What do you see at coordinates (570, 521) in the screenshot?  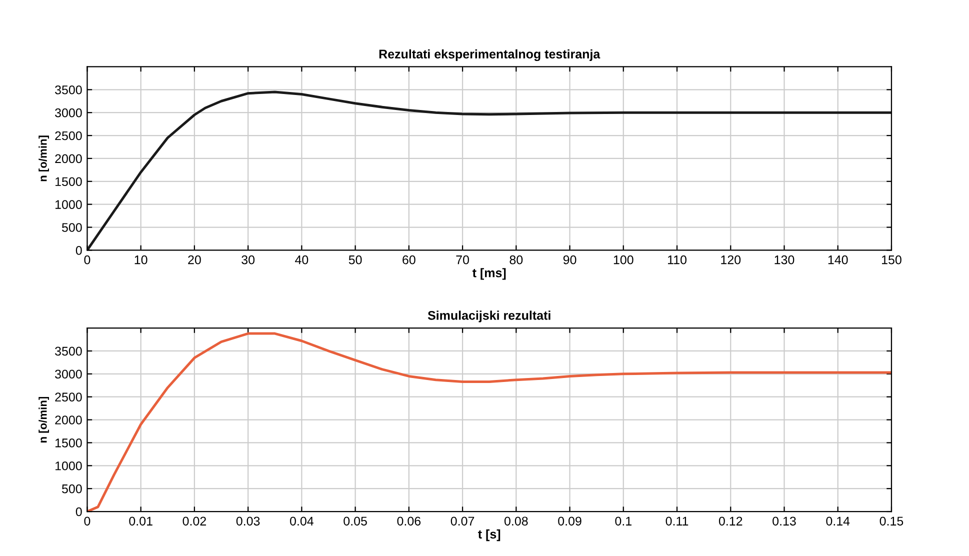 I see `x-tick-label: 0.09` at bounding box center [570, 521].